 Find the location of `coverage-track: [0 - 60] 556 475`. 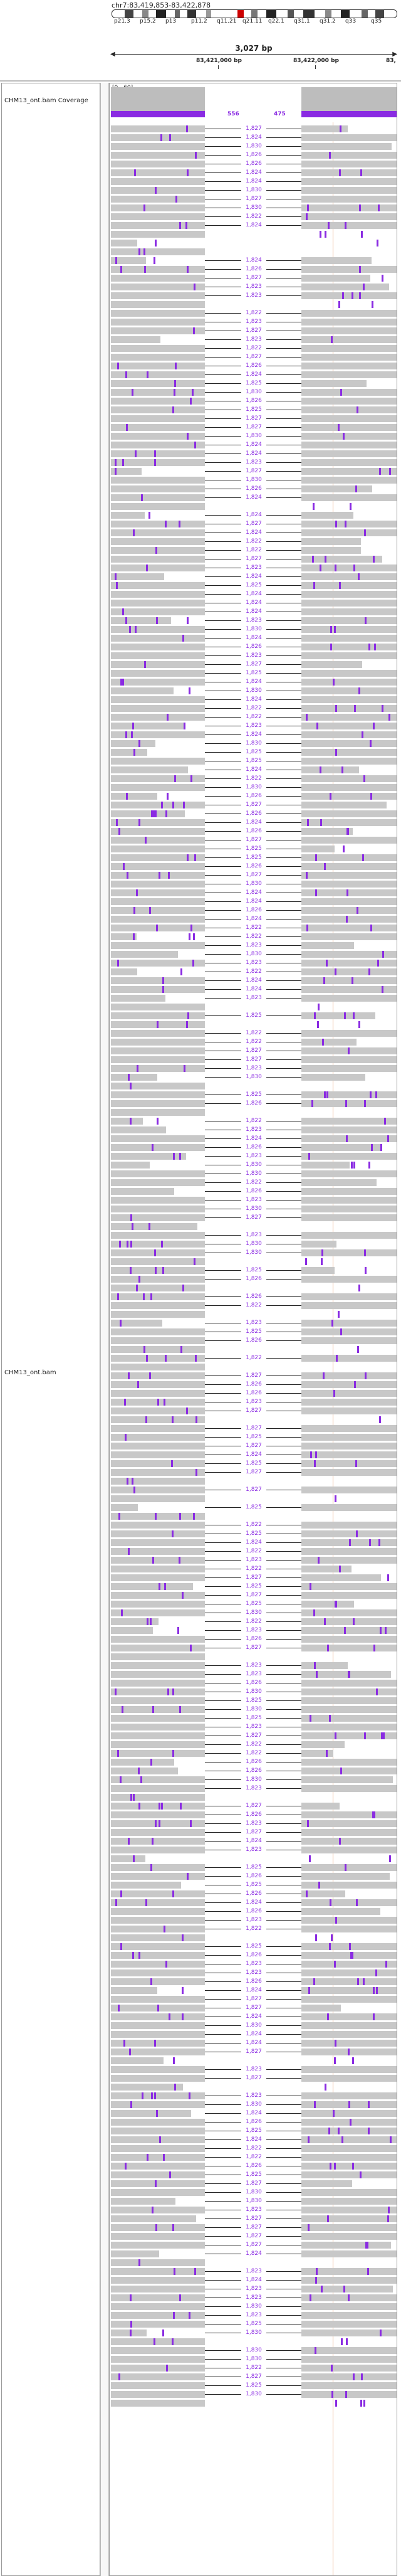

coverage-track: [0 - 60] 556 475 is located at coordinates (254, 101).